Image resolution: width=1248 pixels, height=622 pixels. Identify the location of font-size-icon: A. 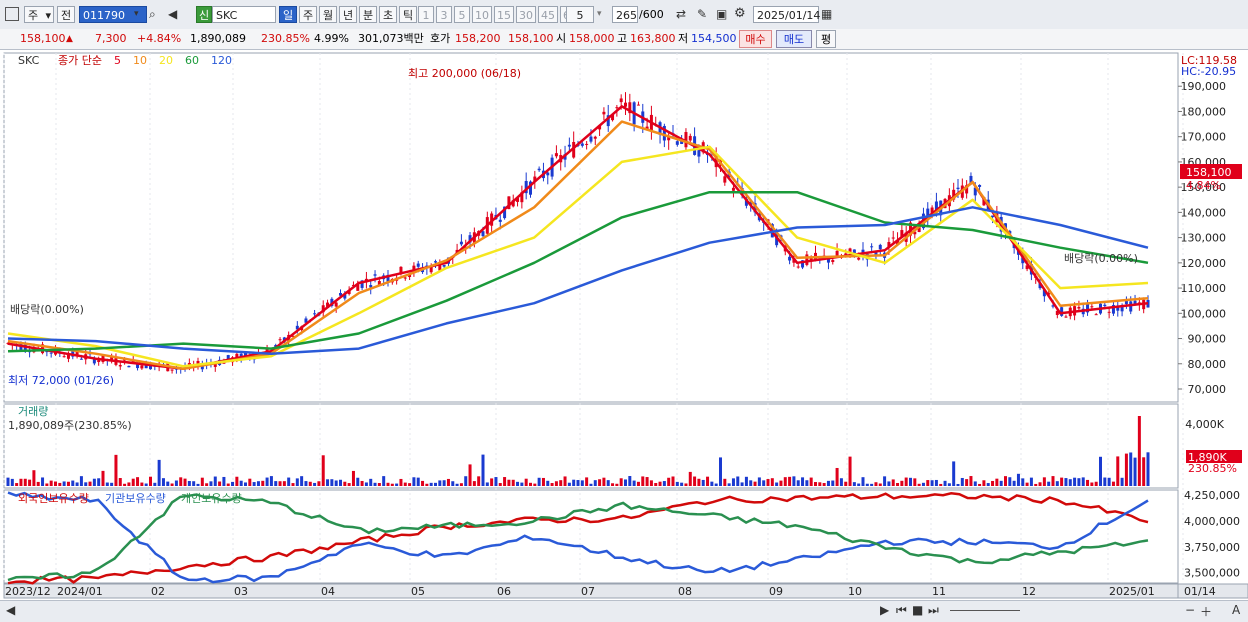
(1236, 610).